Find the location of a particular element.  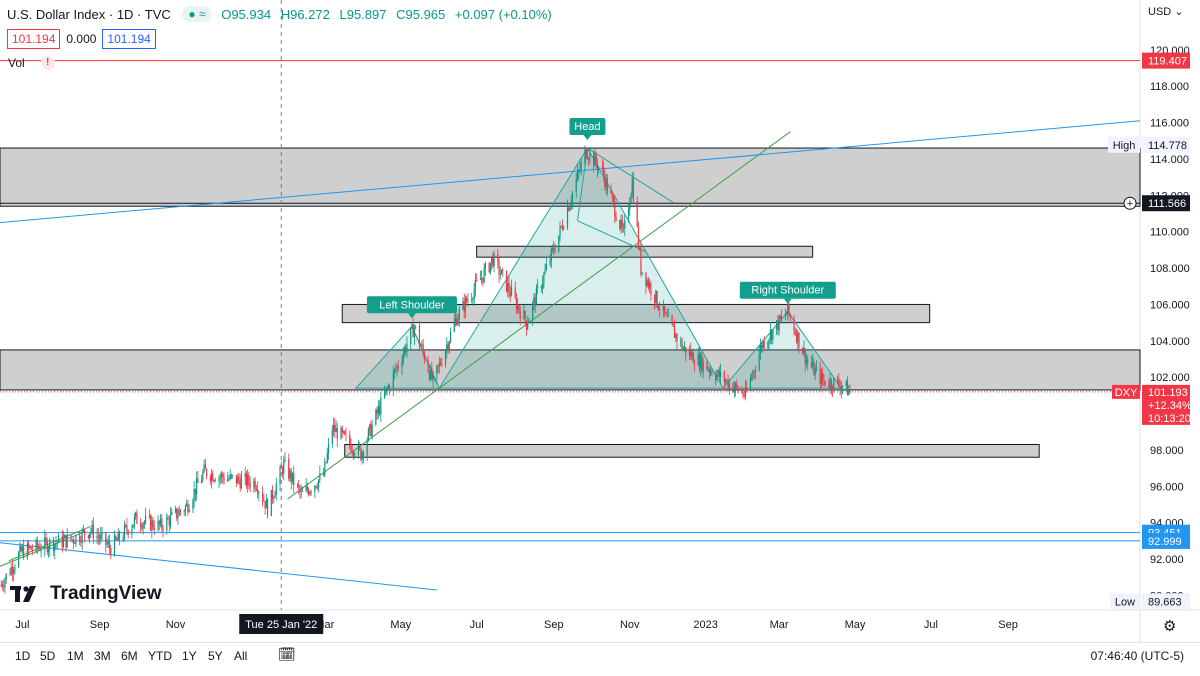

ohlc-high: H96.272 is located at coordinates (305, 14).